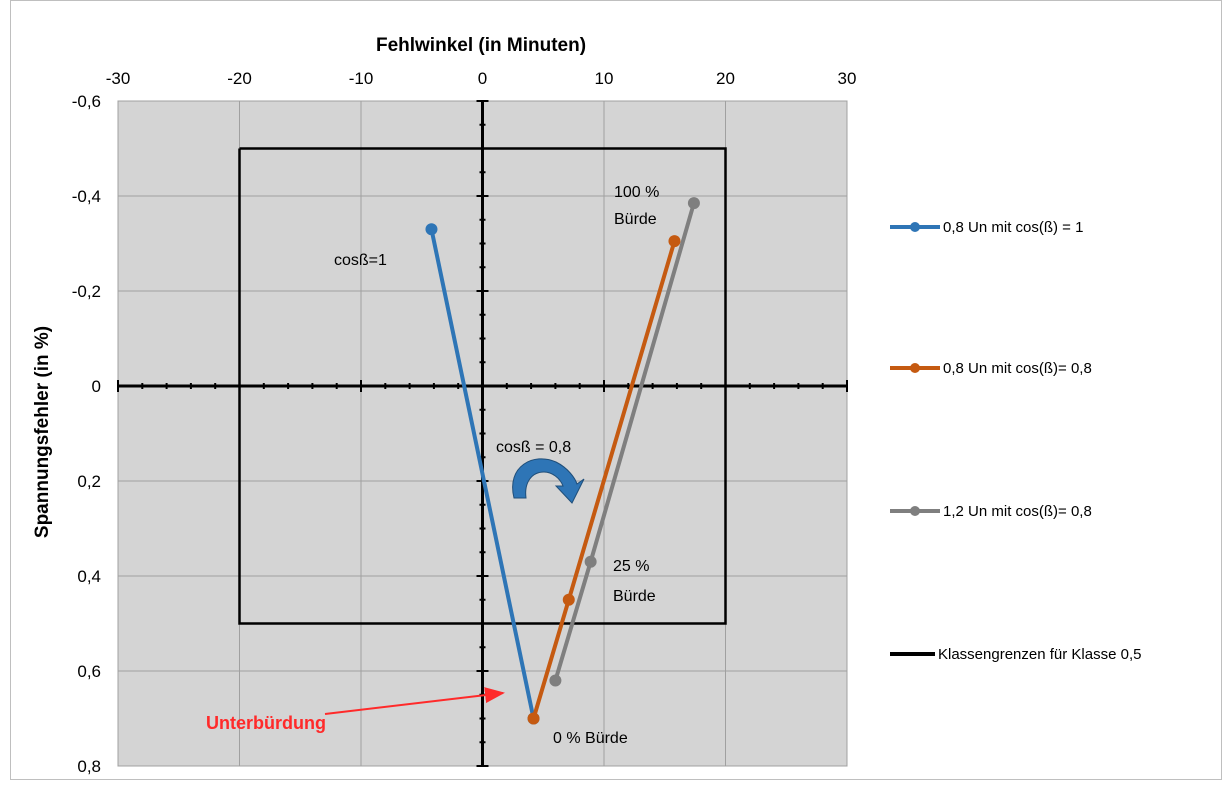 This screenshot has width=1232, height=789. I want to click on x-tick-label: 20, so click(725, 78).